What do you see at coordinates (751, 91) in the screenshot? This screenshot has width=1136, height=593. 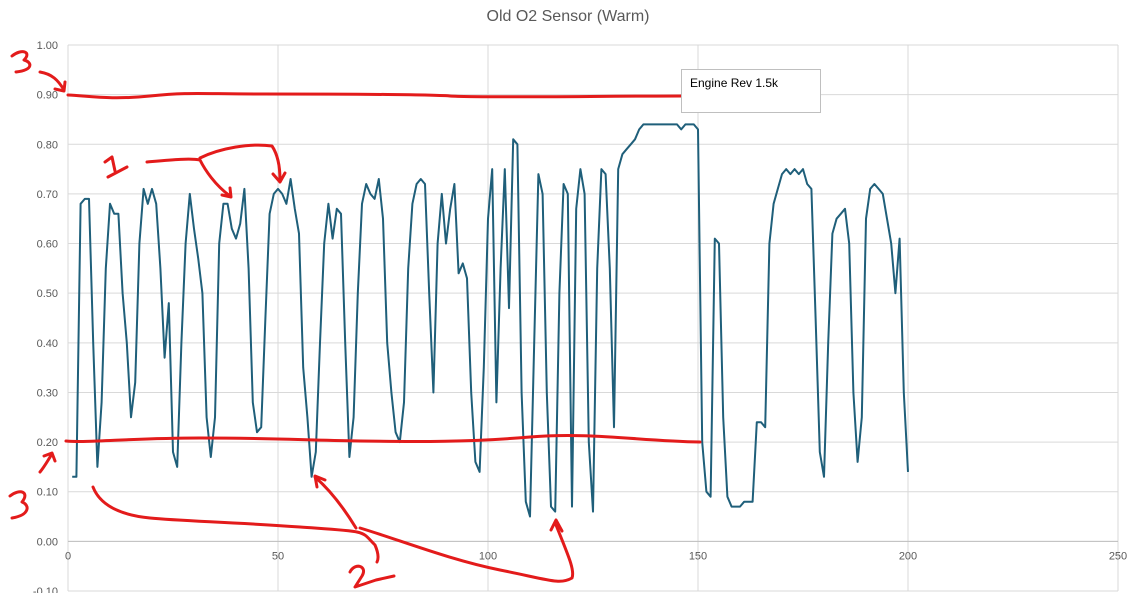 I see `engine-rev-textbox: Engine Rev 1.5k` at bounding box center [751, 91].